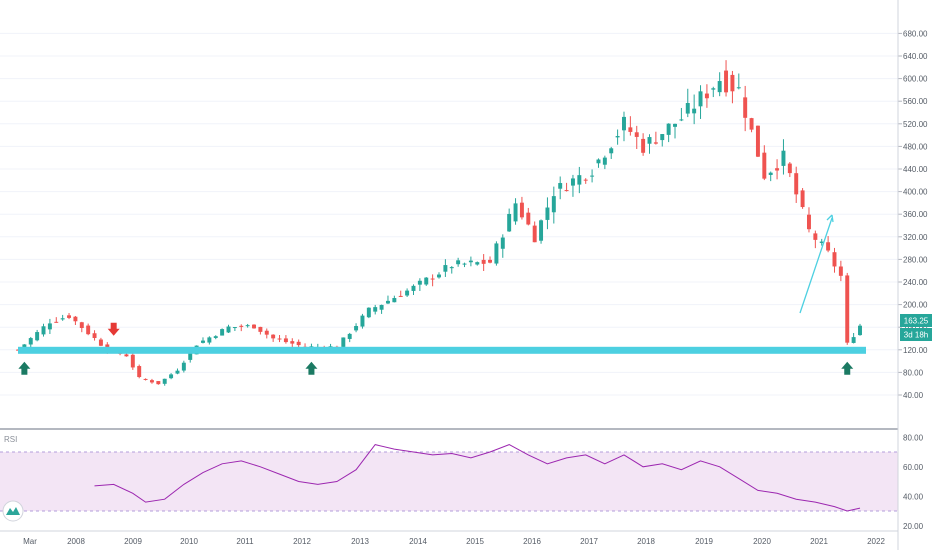 The height and width of the screenshot is (555, 932). Describe the element at coordinates (762, 541) in the screenshot. I see `time-tick-label: 2020` at that location.